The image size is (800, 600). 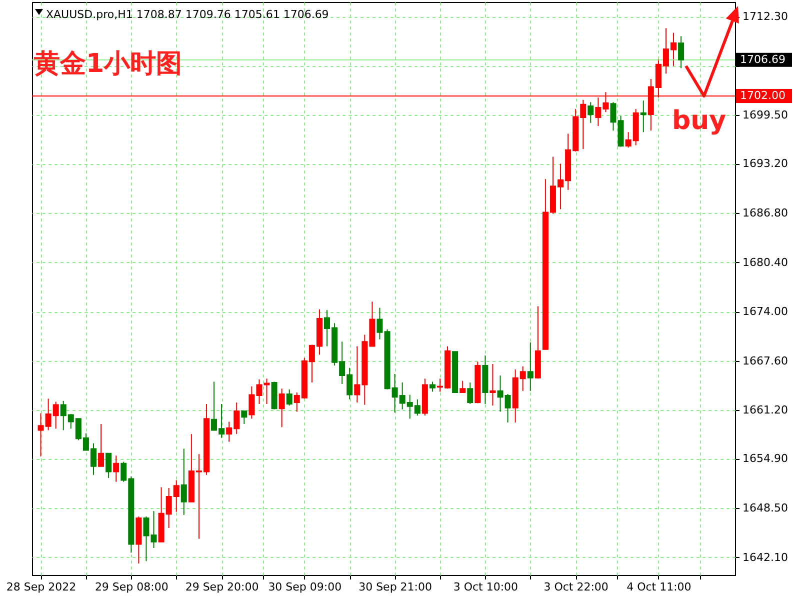 What do you see at coordinates (765, 262) in the screenshot?
I see `y-tick-label: 1680.40` at bounding box center [765, 262].